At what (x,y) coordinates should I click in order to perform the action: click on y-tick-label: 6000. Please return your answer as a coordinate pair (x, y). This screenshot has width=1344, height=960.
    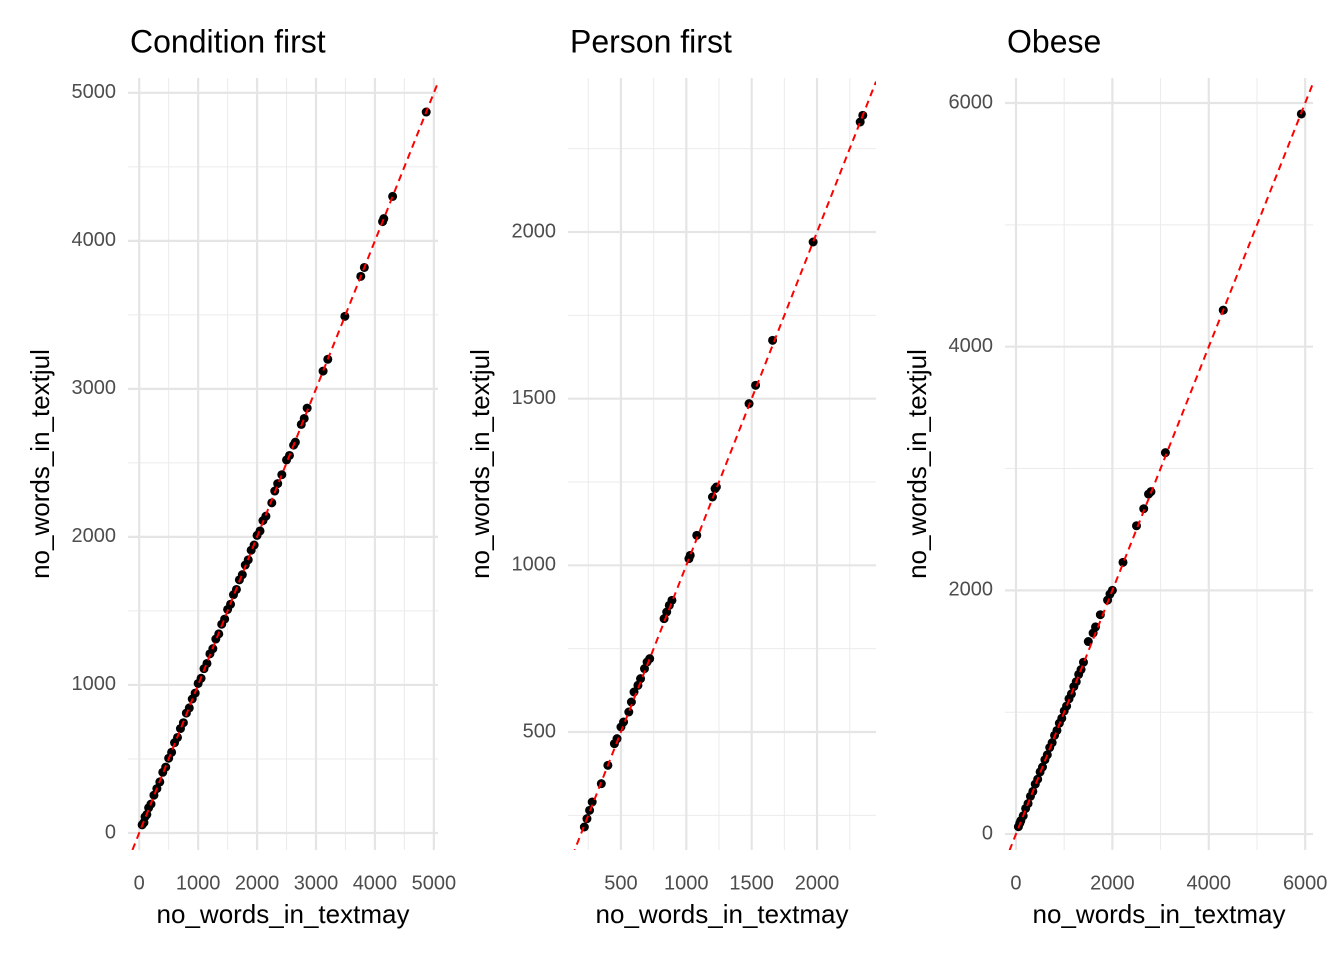
    Looking at the image, I should click on (971, 102).